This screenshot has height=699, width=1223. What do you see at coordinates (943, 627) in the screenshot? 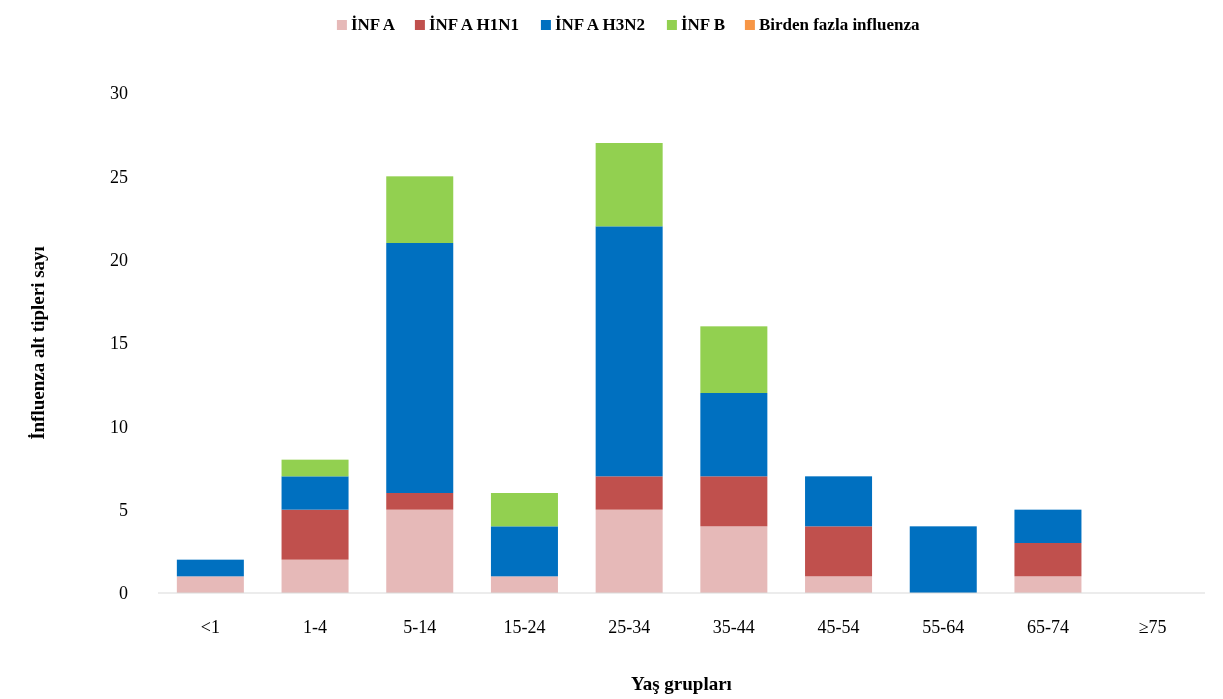
I see `x-tick-label: 55-64` at bounding box center [943, 627].